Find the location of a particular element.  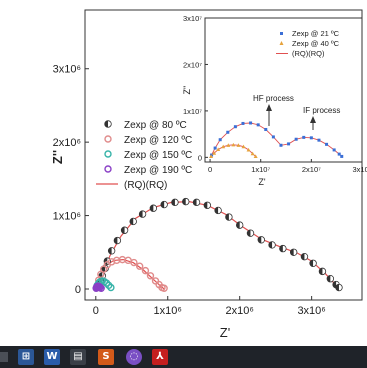

legend-label: Zexp @ 80 ºC is located at coordinates (155, 125).